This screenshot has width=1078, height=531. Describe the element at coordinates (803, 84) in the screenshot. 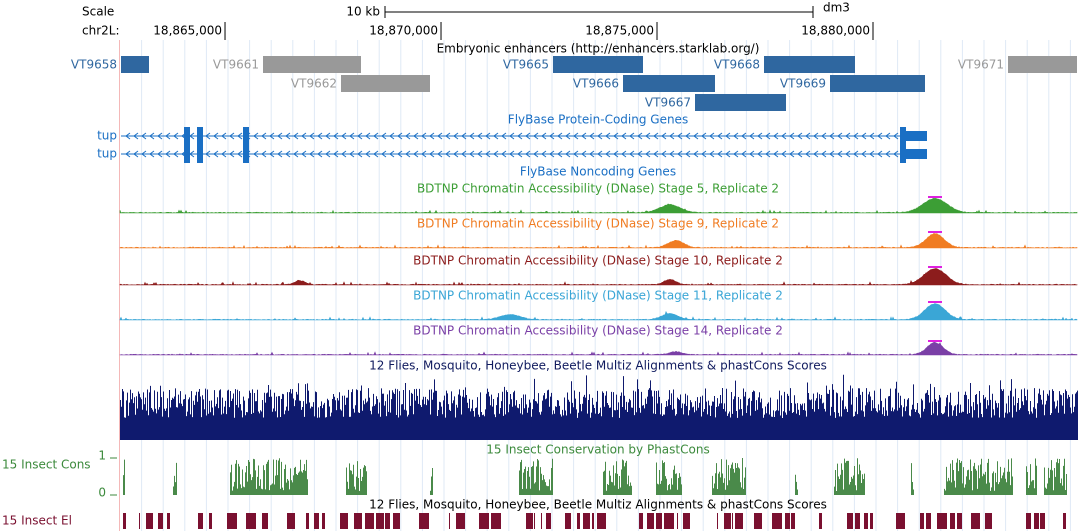

I see `enhancer-label: VT9669` at that location.